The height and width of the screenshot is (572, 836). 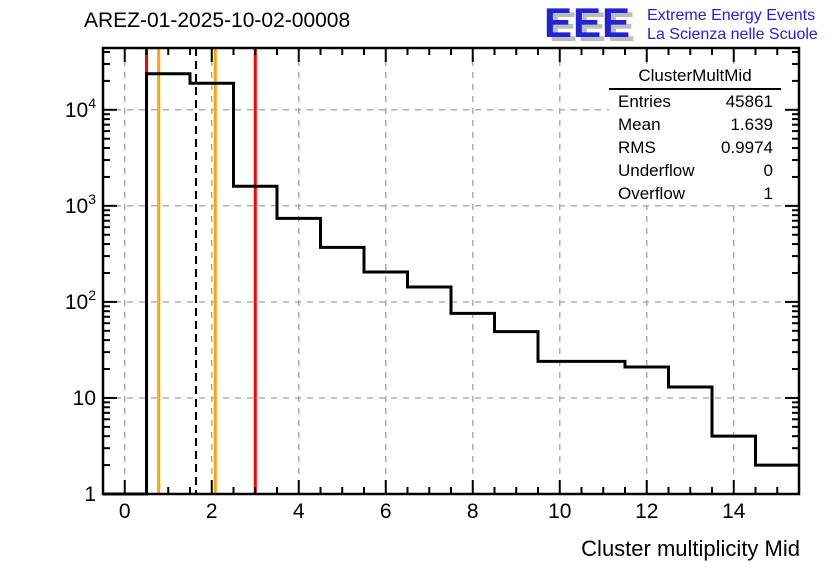 I want to click on stat-label: Underflow, so click(x=656, y=170).